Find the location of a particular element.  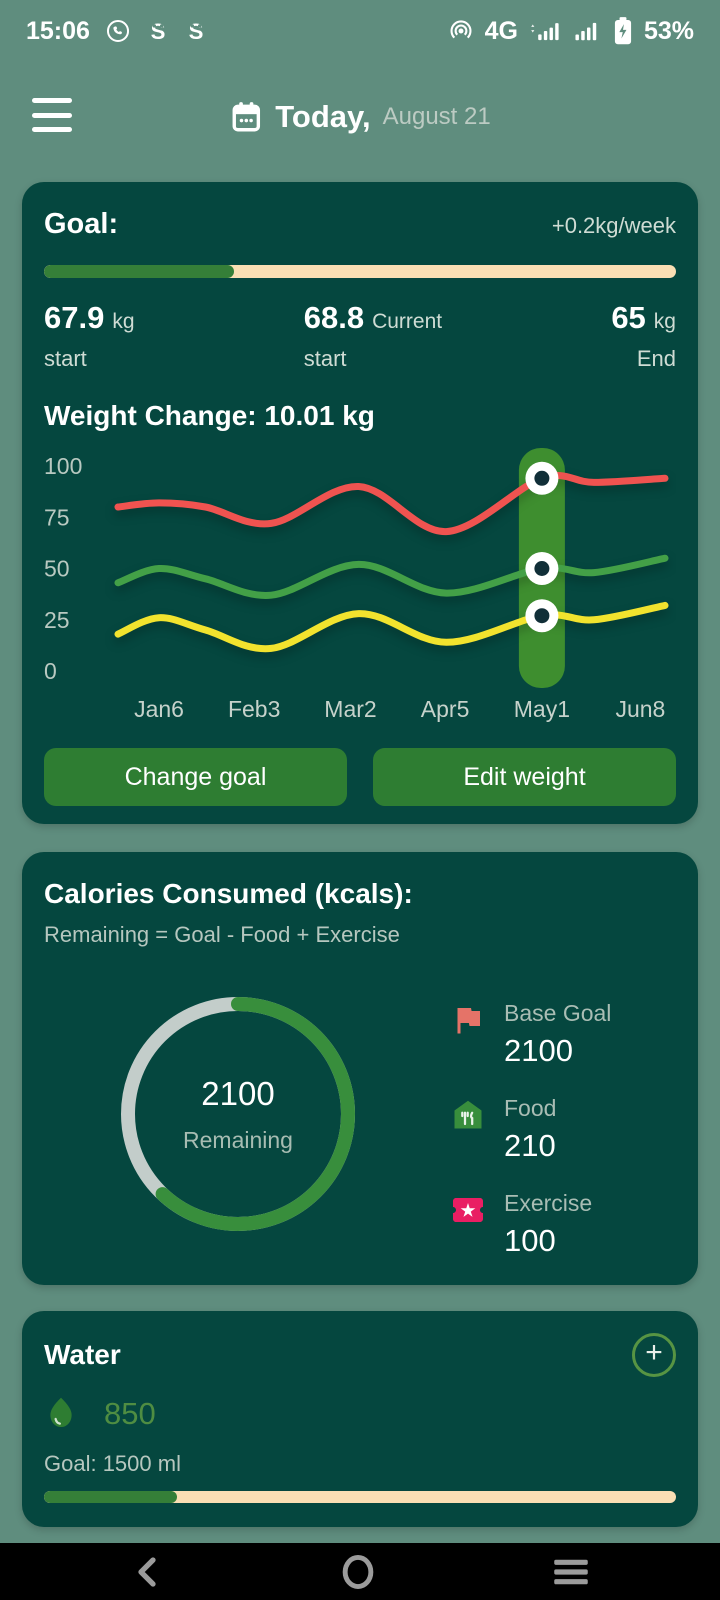

start-weight: 67.9 kg start is located at coordinates (89, 336).